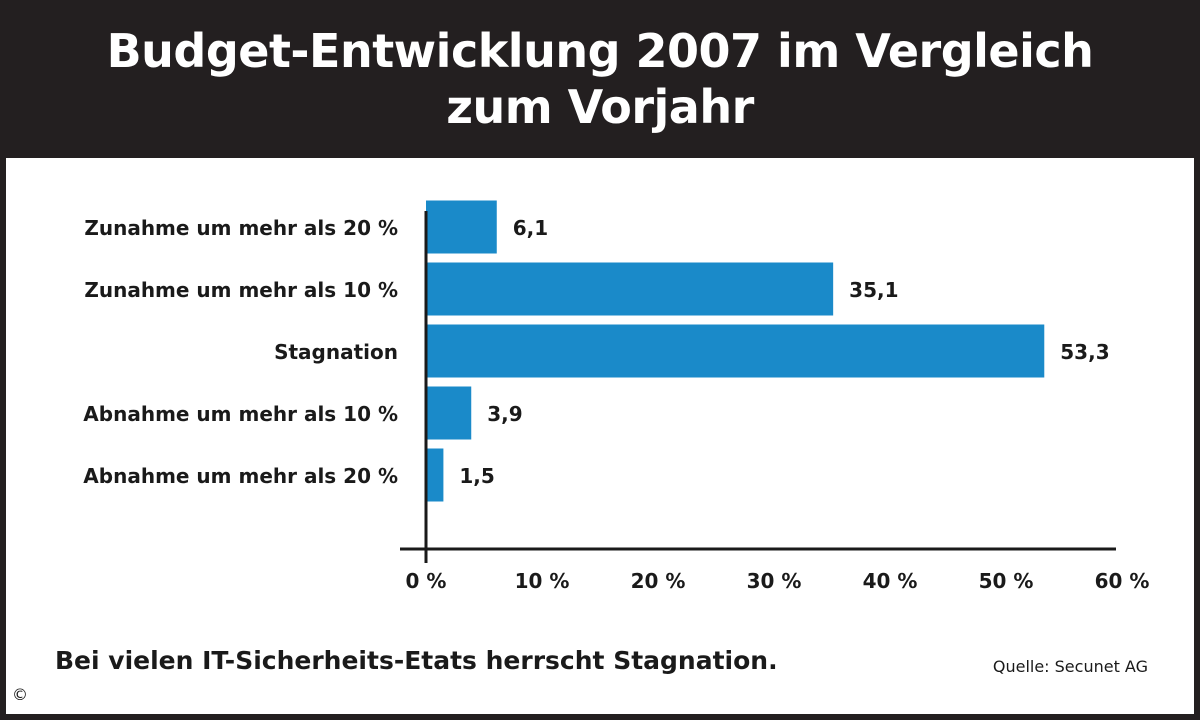 Image resolution: width=1200 pixels, height=720 pixels. I want to click on x-tick-label-30: 30 %, so click(774, 581).